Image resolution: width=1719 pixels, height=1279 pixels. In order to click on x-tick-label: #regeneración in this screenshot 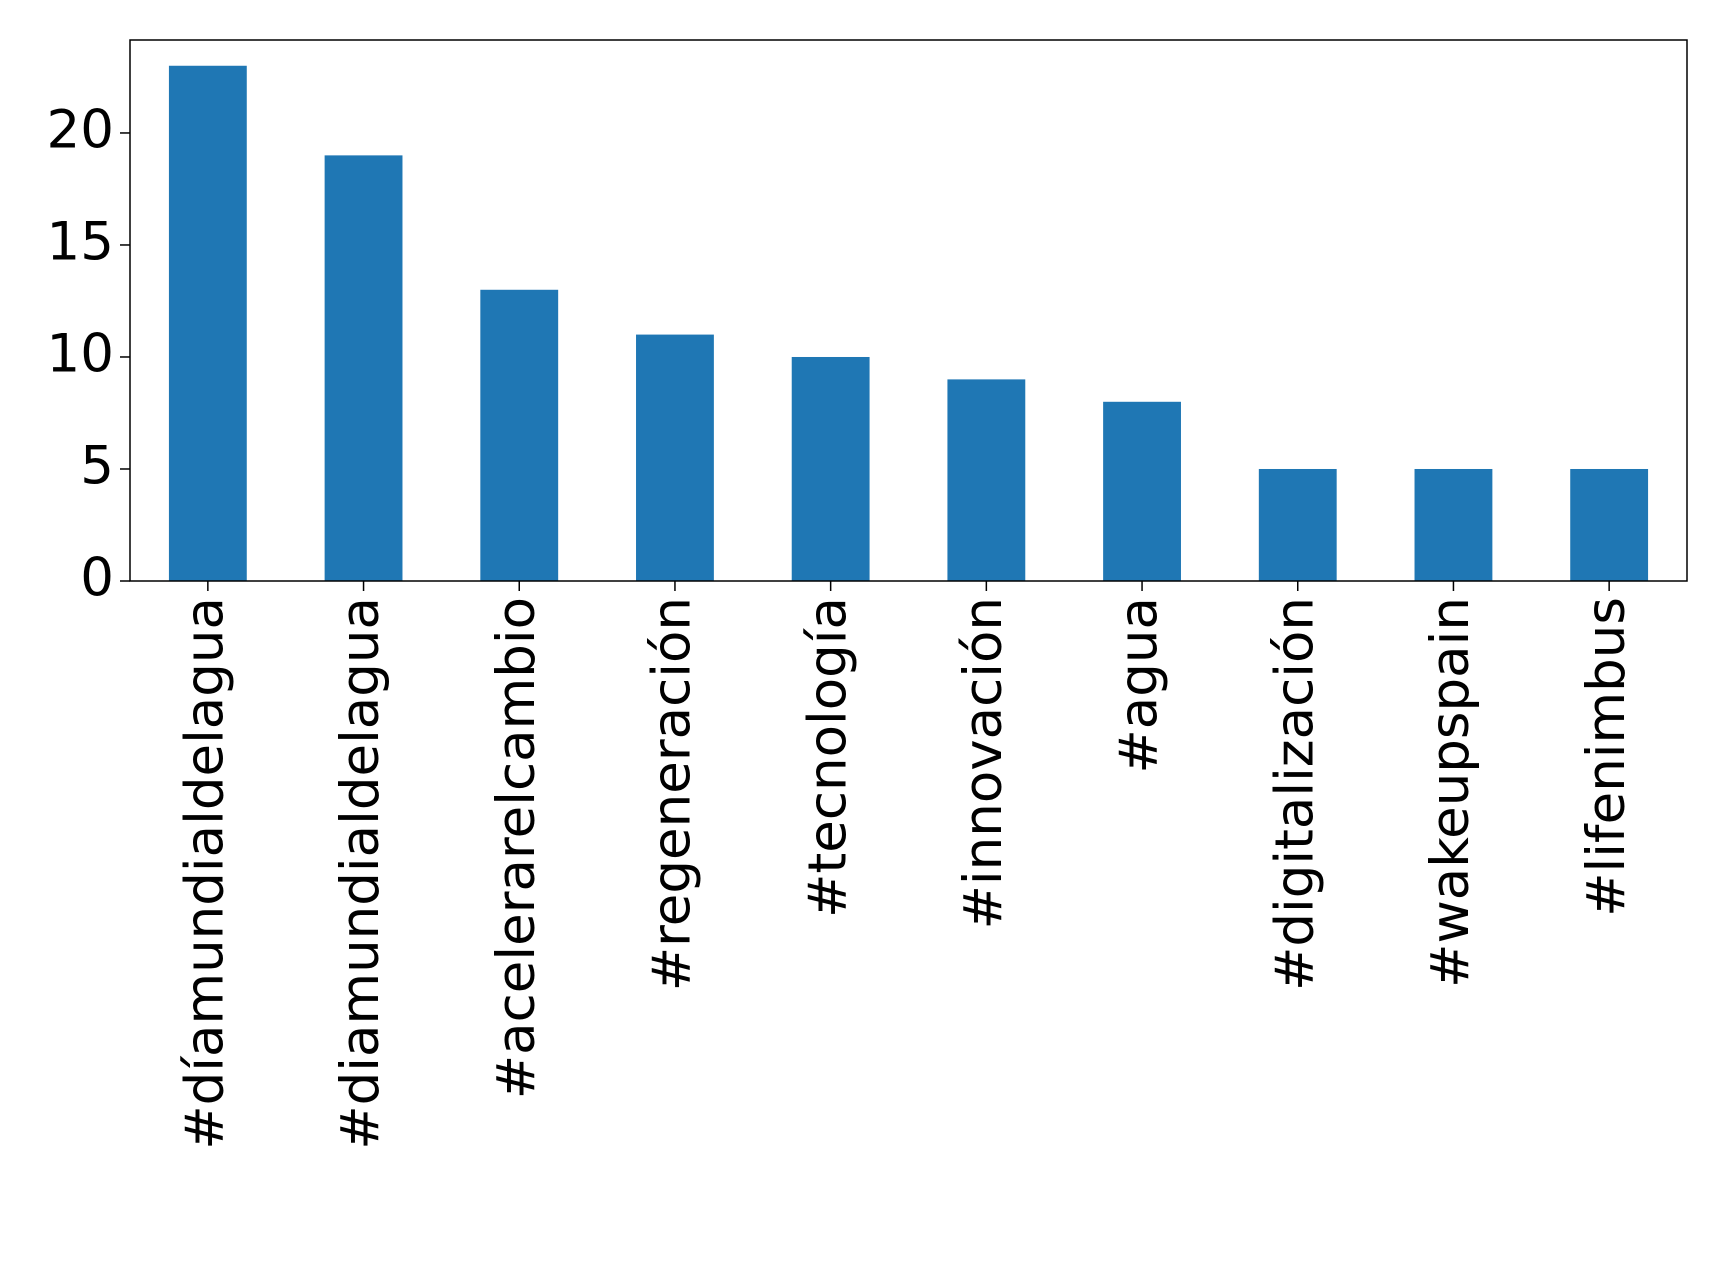, I will do `click(672, 794)`.